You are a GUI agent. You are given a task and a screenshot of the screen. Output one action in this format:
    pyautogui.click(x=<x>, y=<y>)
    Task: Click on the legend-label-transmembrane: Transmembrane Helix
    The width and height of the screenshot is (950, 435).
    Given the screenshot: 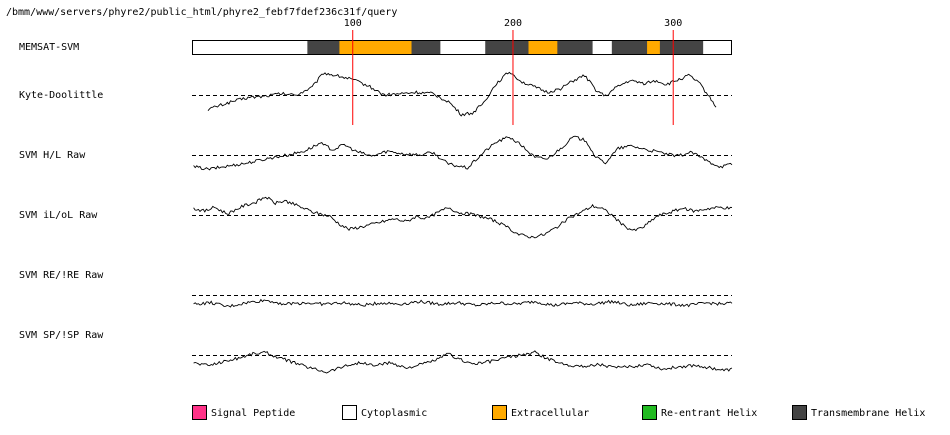 What is the action you would take?
    pyautogui.click(x=868, y=413)
    